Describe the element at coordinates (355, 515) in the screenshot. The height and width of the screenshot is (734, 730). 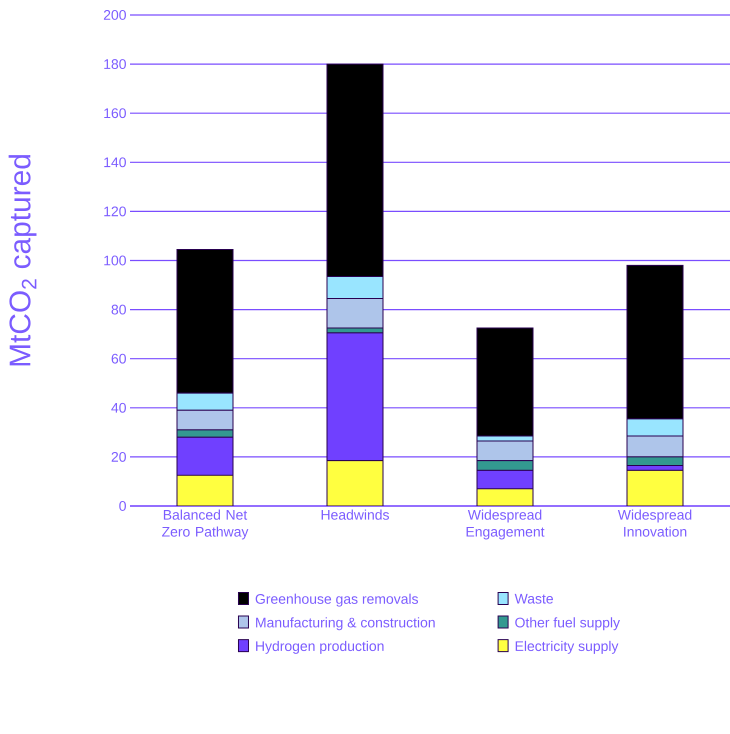
I see `x-tick-label: Headwinds` at that location.